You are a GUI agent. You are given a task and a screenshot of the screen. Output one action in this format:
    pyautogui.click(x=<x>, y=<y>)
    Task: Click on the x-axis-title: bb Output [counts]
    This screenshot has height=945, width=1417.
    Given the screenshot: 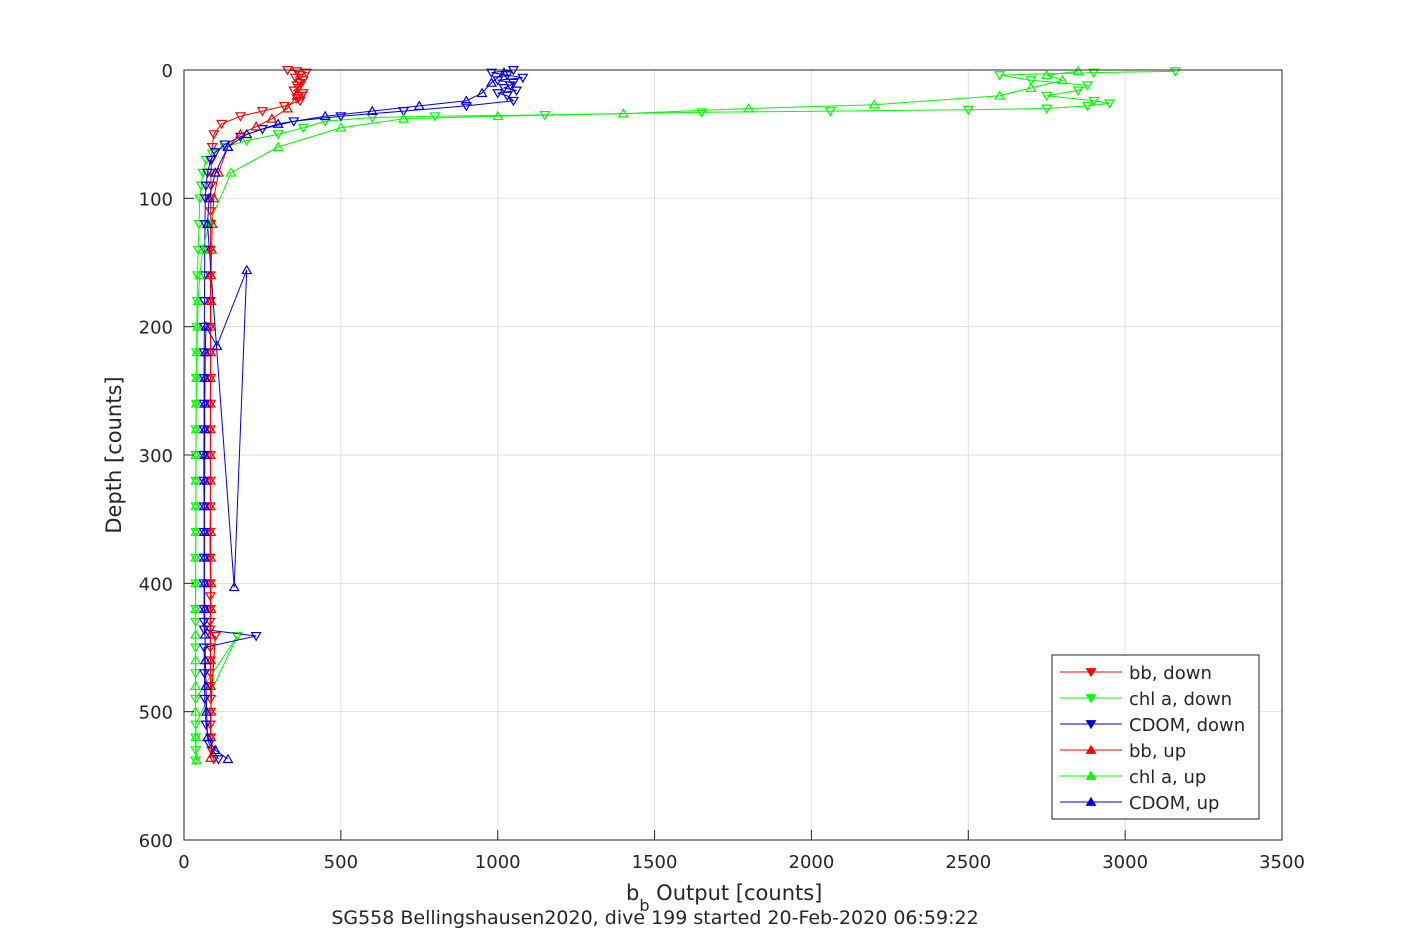 What is the action you would take?
    pyautogui.click(x=724, y=898)
    